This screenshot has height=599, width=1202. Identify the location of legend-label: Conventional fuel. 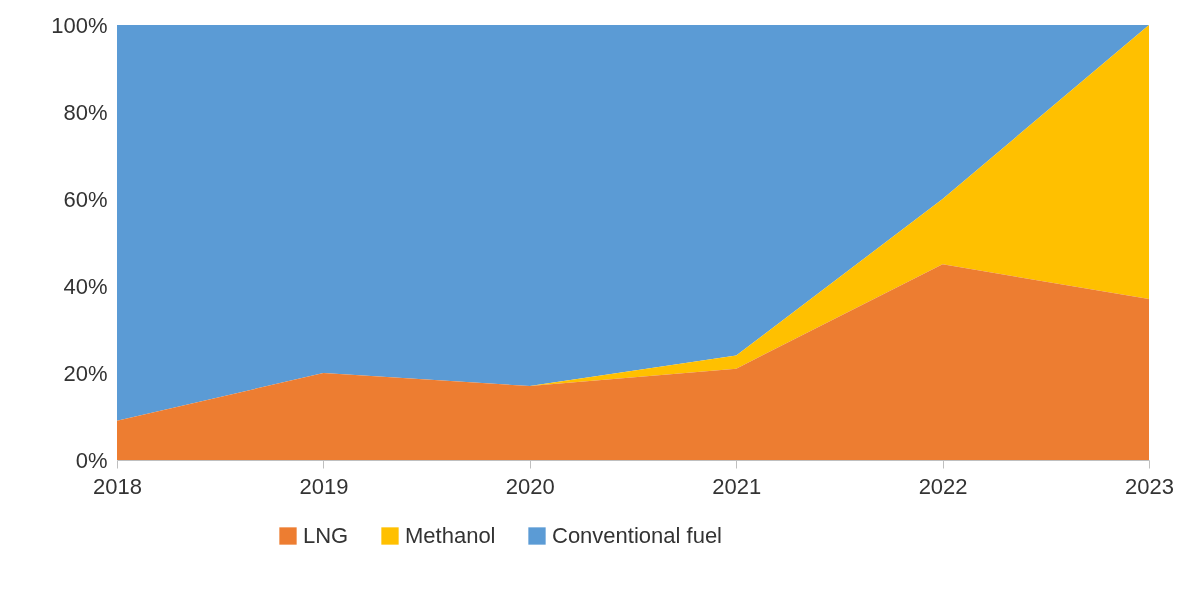
(637, 535).